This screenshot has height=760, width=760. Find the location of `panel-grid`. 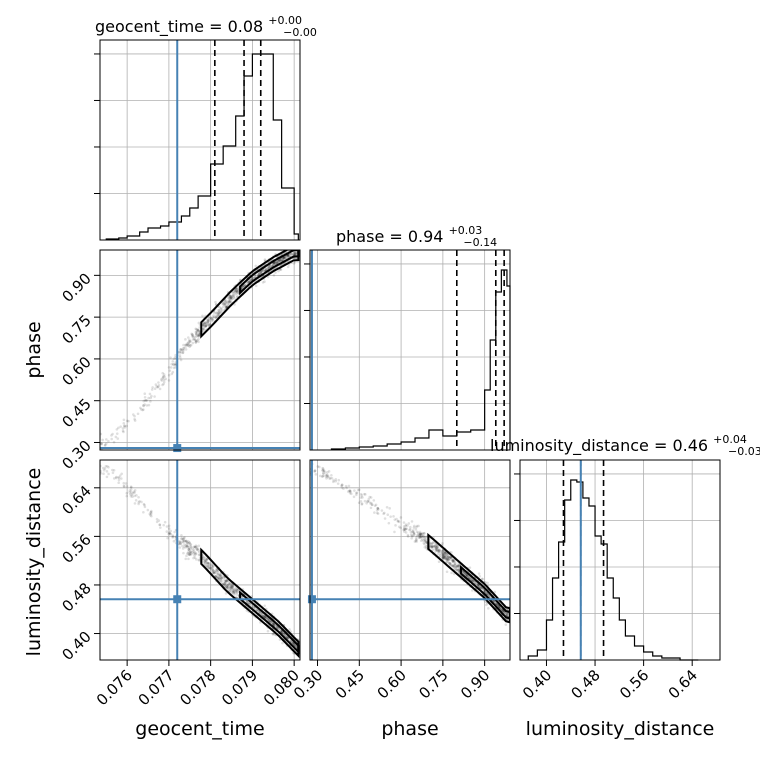

panel-grid is located at coordinates (410, 350).